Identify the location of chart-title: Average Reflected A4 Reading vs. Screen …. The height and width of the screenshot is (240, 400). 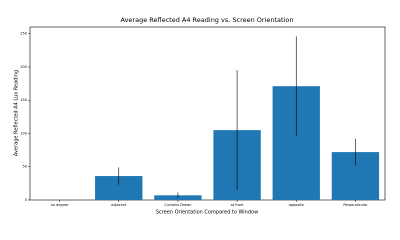
(207, 20).